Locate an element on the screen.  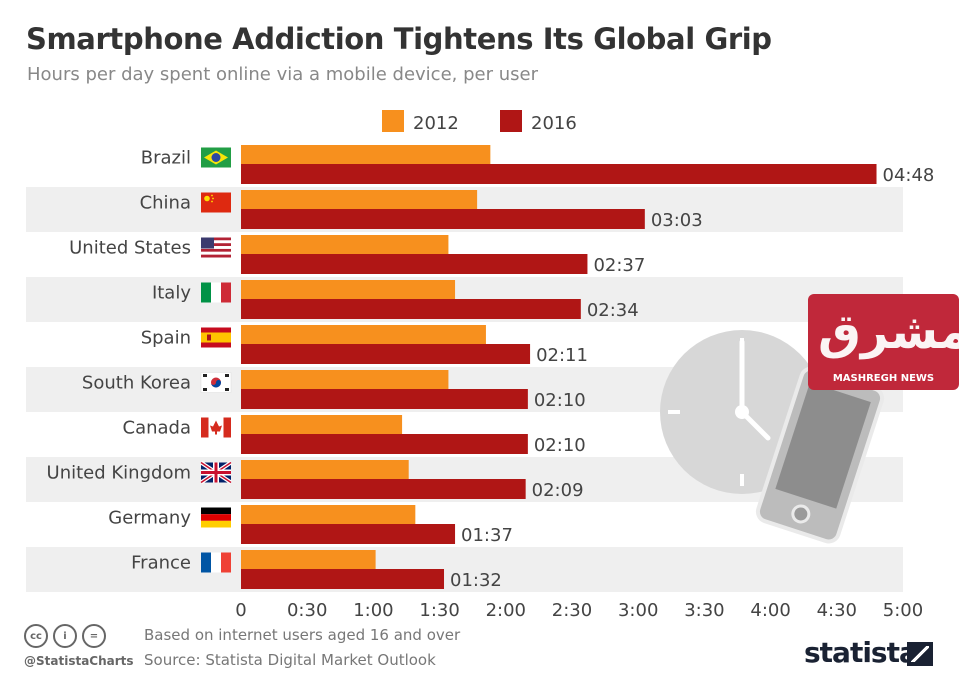
category-label: Brazil is located at coordinates (166, 158).